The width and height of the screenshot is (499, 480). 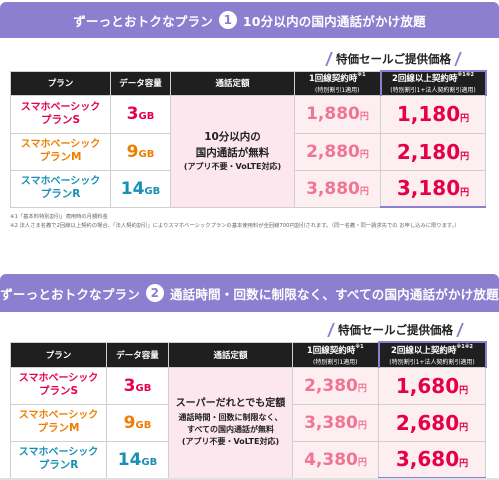 I want to click on footnote-text: ※1「基本料特別割引」適用時の月額料金, so click(x=59, y=217).